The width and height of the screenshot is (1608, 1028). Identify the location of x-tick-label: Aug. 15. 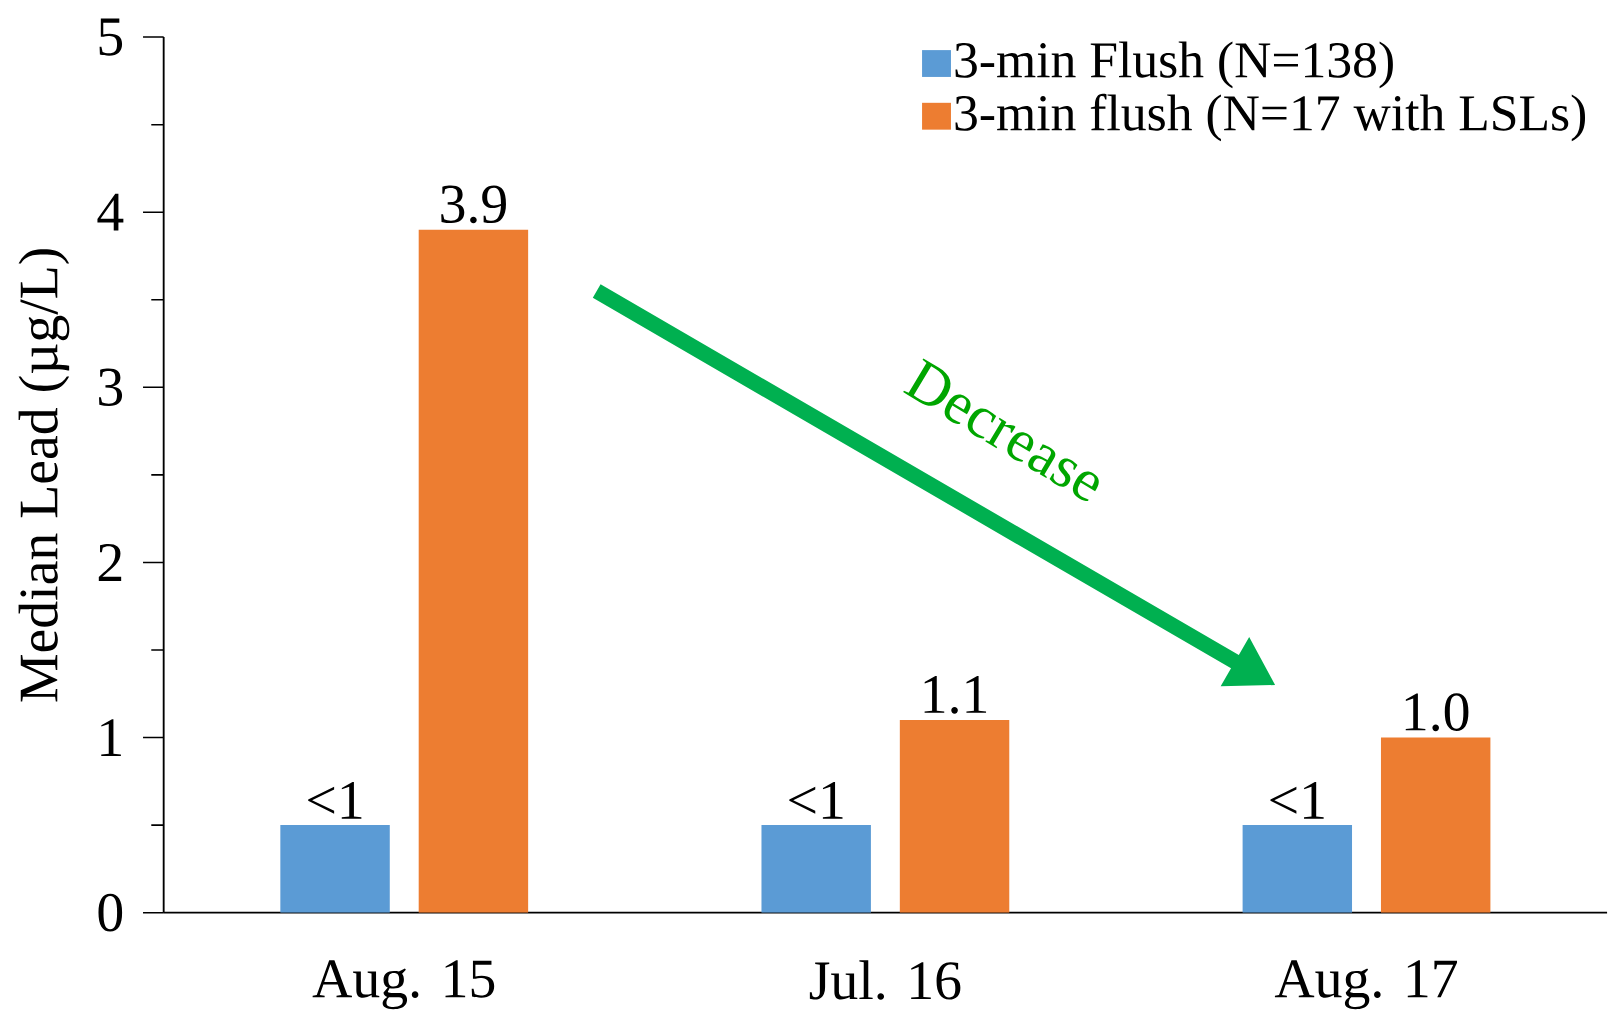
(403, 985).